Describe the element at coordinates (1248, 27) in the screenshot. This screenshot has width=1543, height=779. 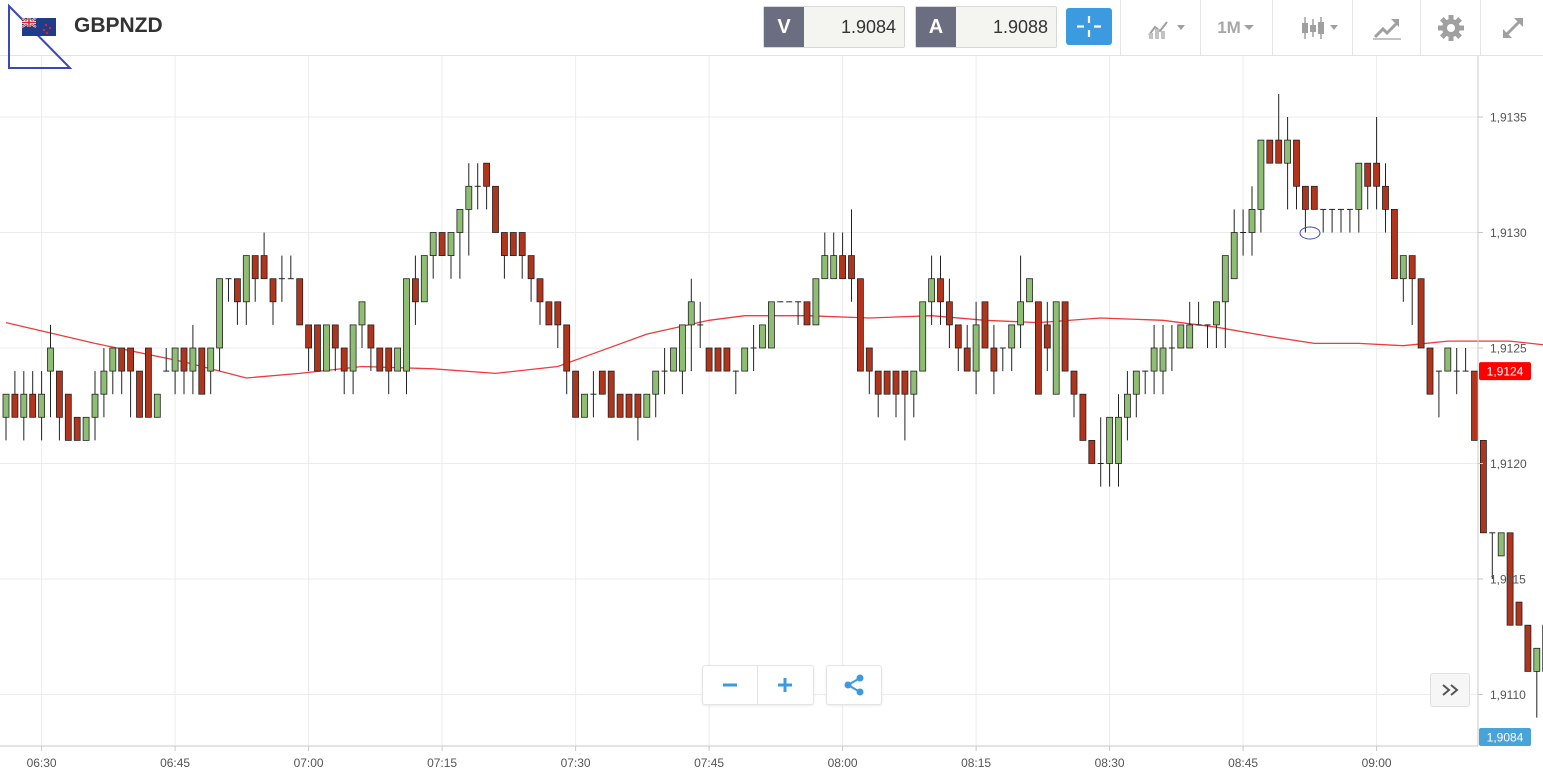
I see `chevron-down-icon` at that location.